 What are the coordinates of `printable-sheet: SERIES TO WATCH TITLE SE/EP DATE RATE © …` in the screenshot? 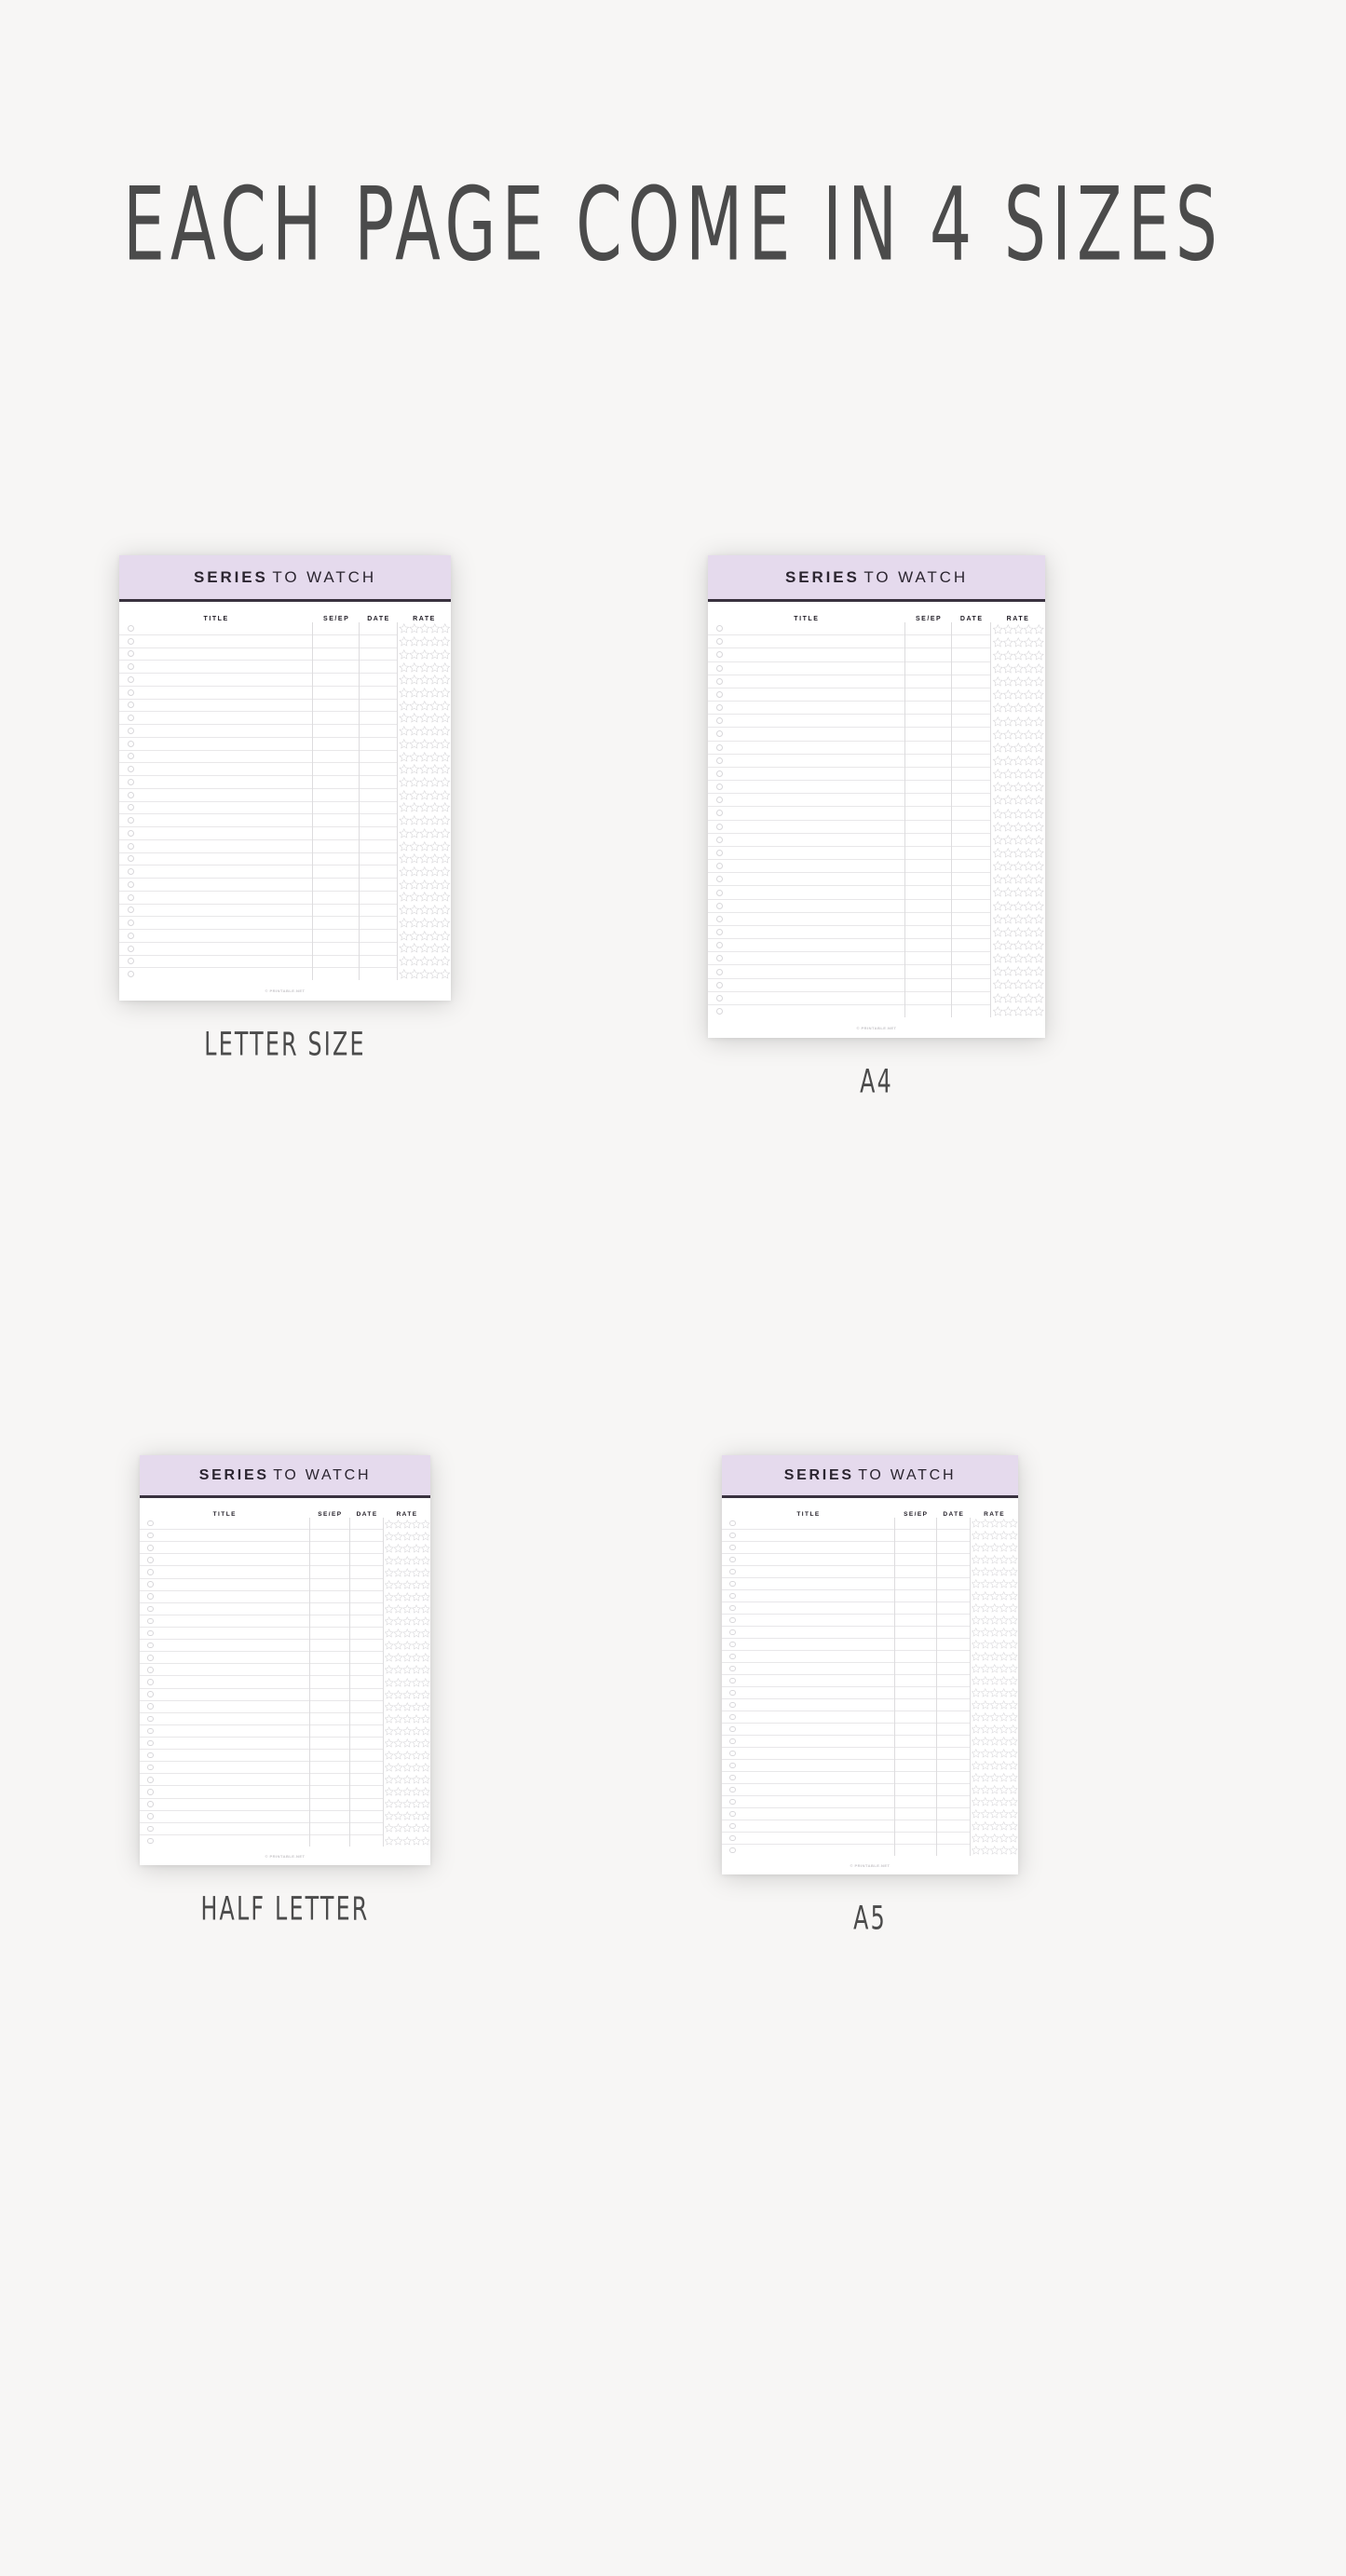 It's located at (870, 1664).